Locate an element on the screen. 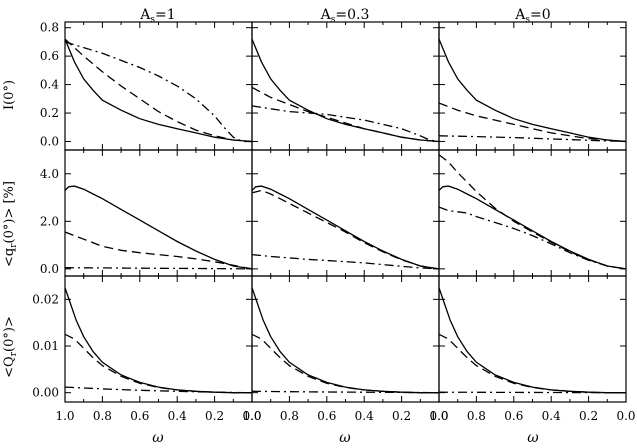  panel-r1-c2 is located at coordinates (345, 86).